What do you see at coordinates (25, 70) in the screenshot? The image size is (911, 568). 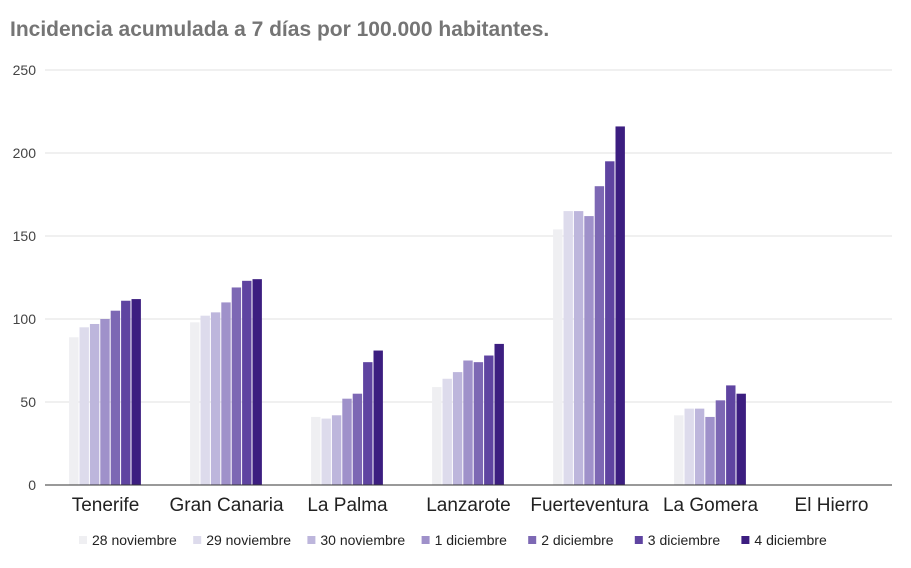 I see `y-tick-label: 250` at bounding box center [25, 70].